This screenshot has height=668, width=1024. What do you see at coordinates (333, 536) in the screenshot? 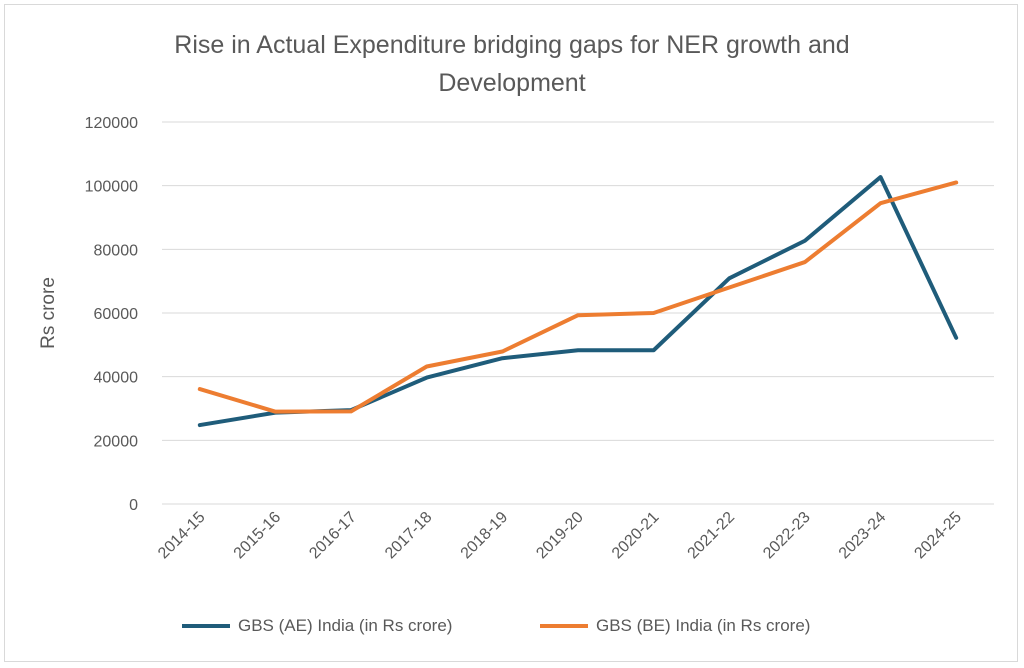
I see `x-tick-label: 2016-17` at bounding box center [333, 536].